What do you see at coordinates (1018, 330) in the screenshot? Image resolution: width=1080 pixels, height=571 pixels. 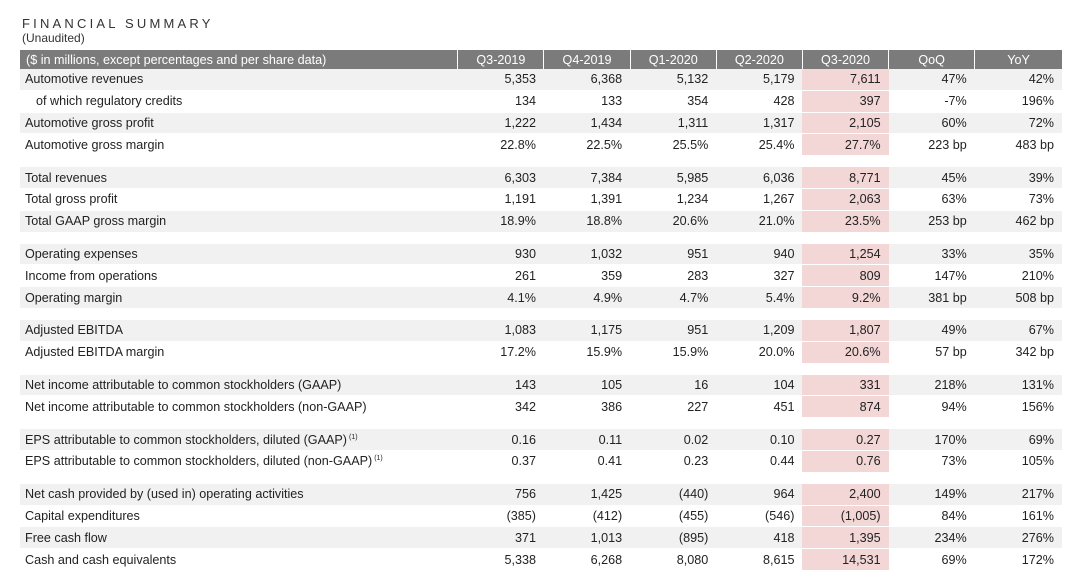 I see `value-cell: 67%` at bounding box center [1018, 330].